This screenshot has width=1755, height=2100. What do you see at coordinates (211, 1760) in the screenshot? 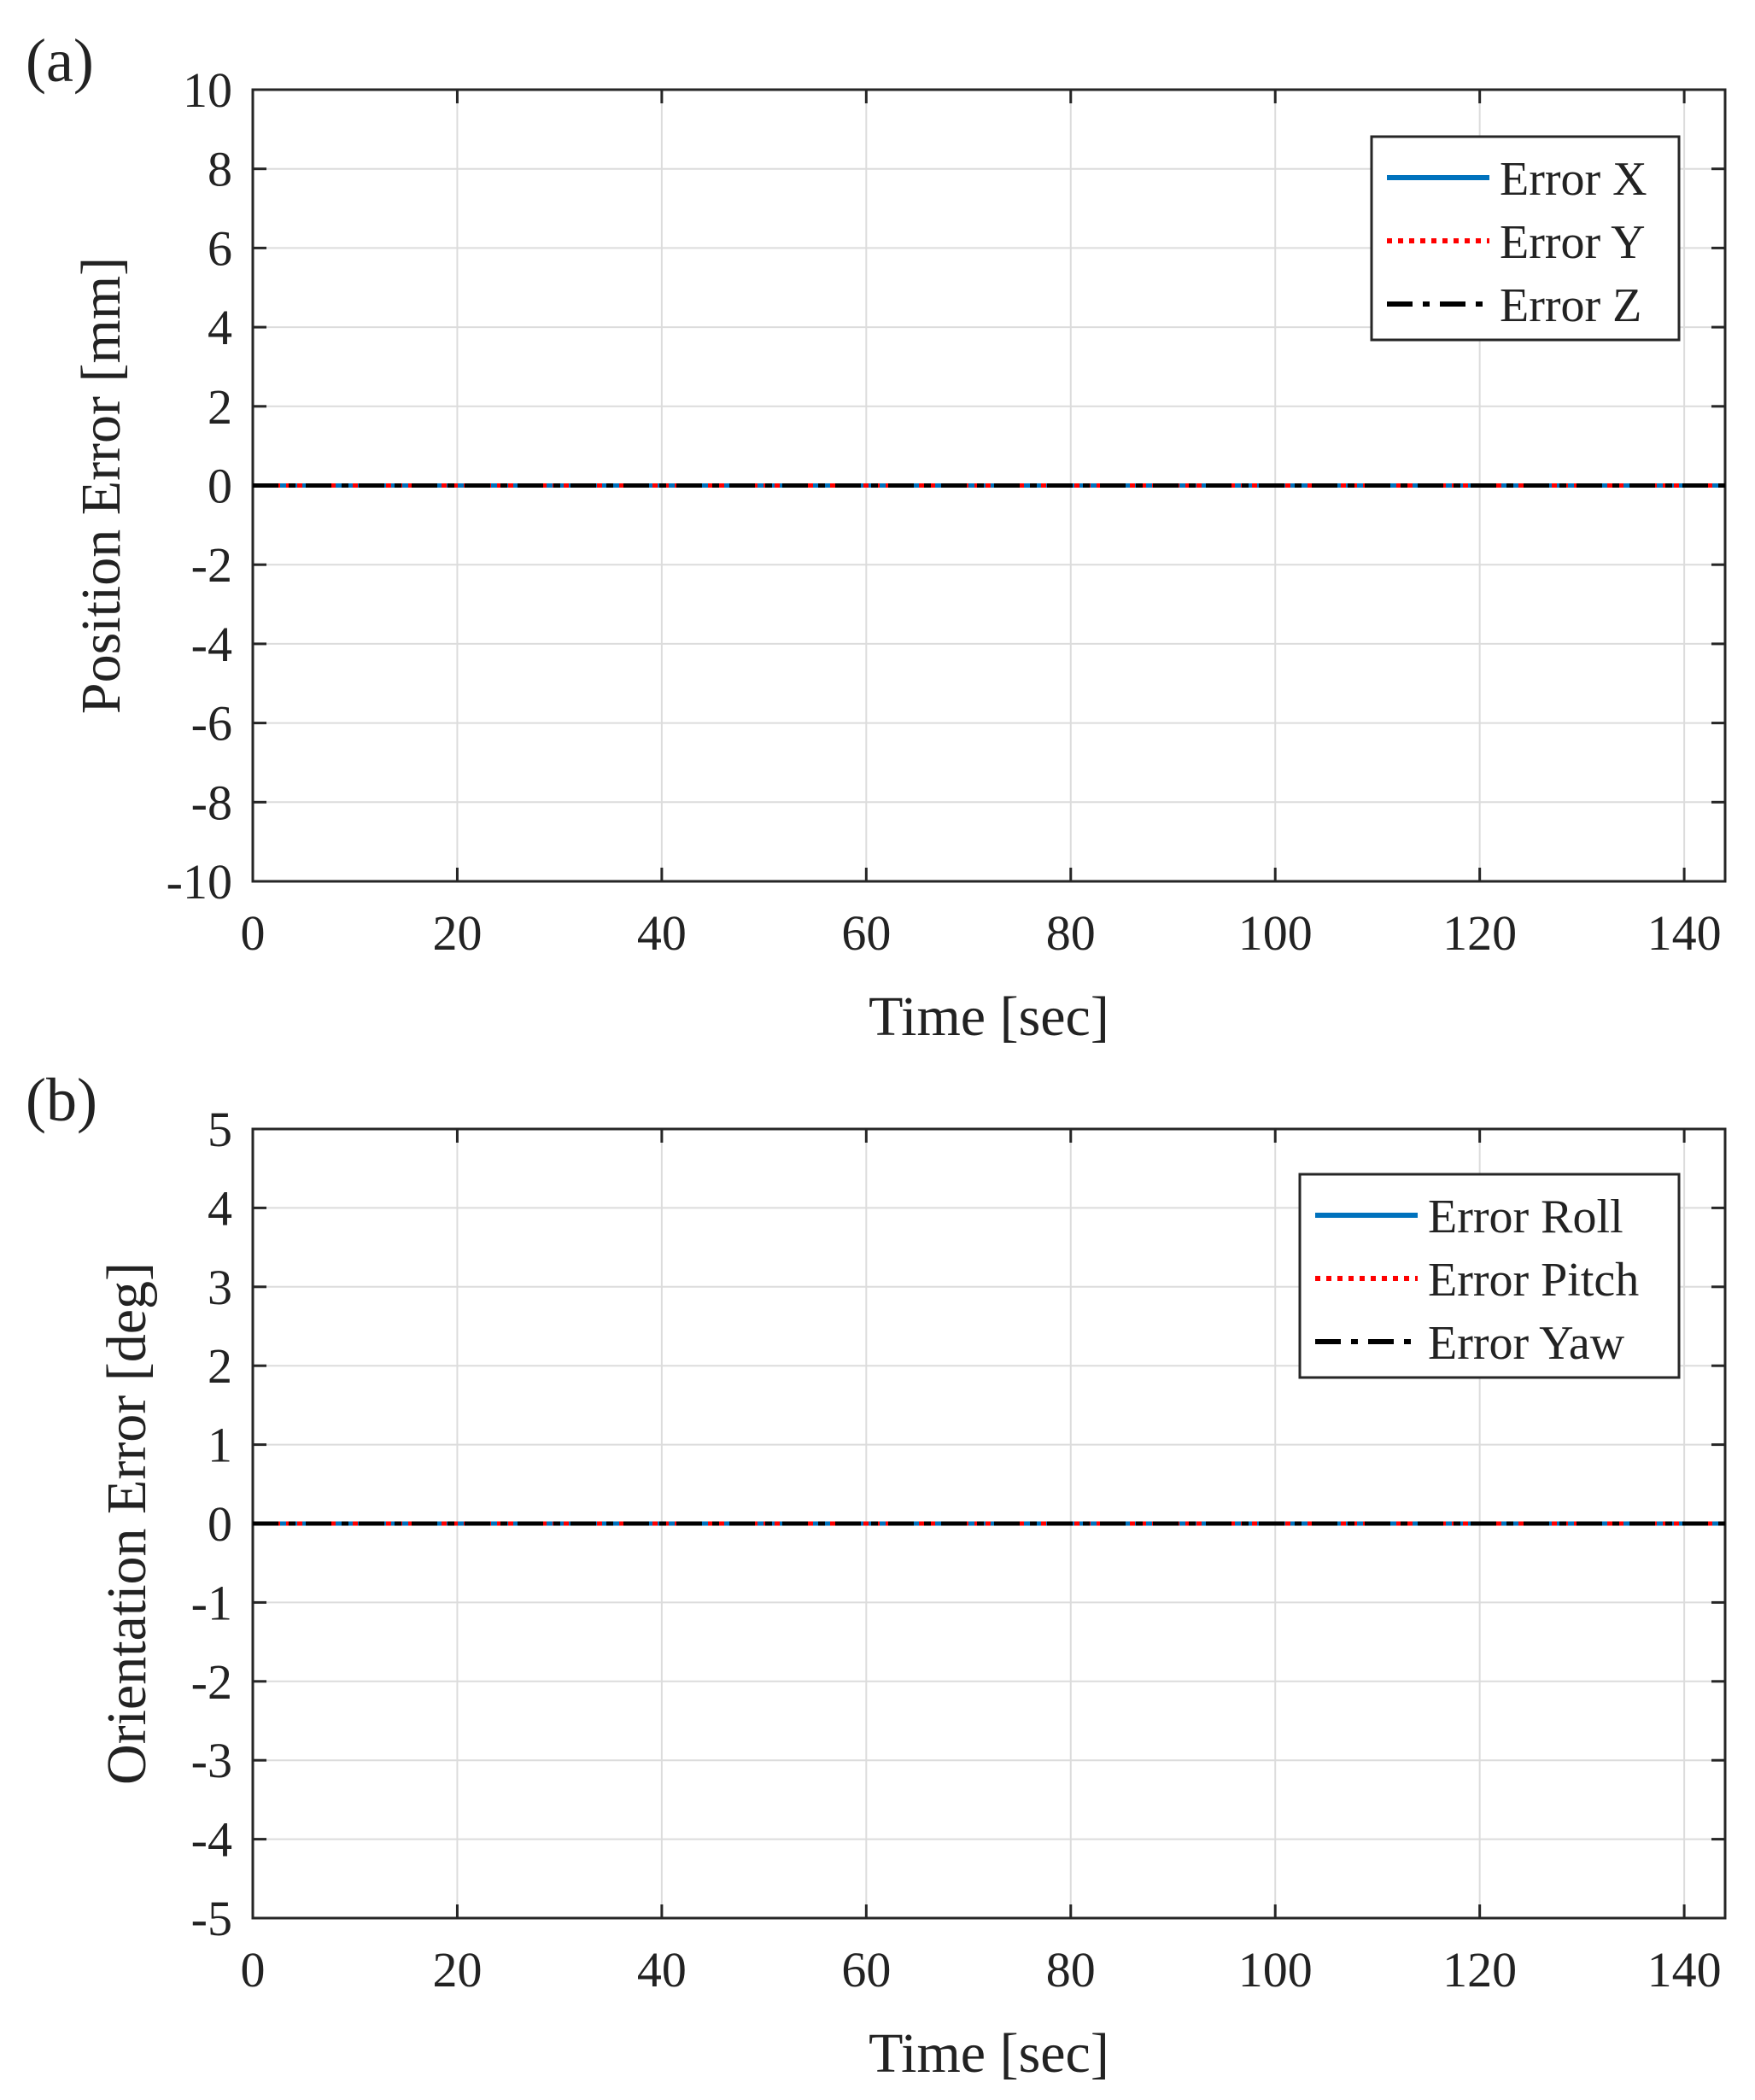
I see `y-tick-label: -3` at bounding box center [211, 1760].